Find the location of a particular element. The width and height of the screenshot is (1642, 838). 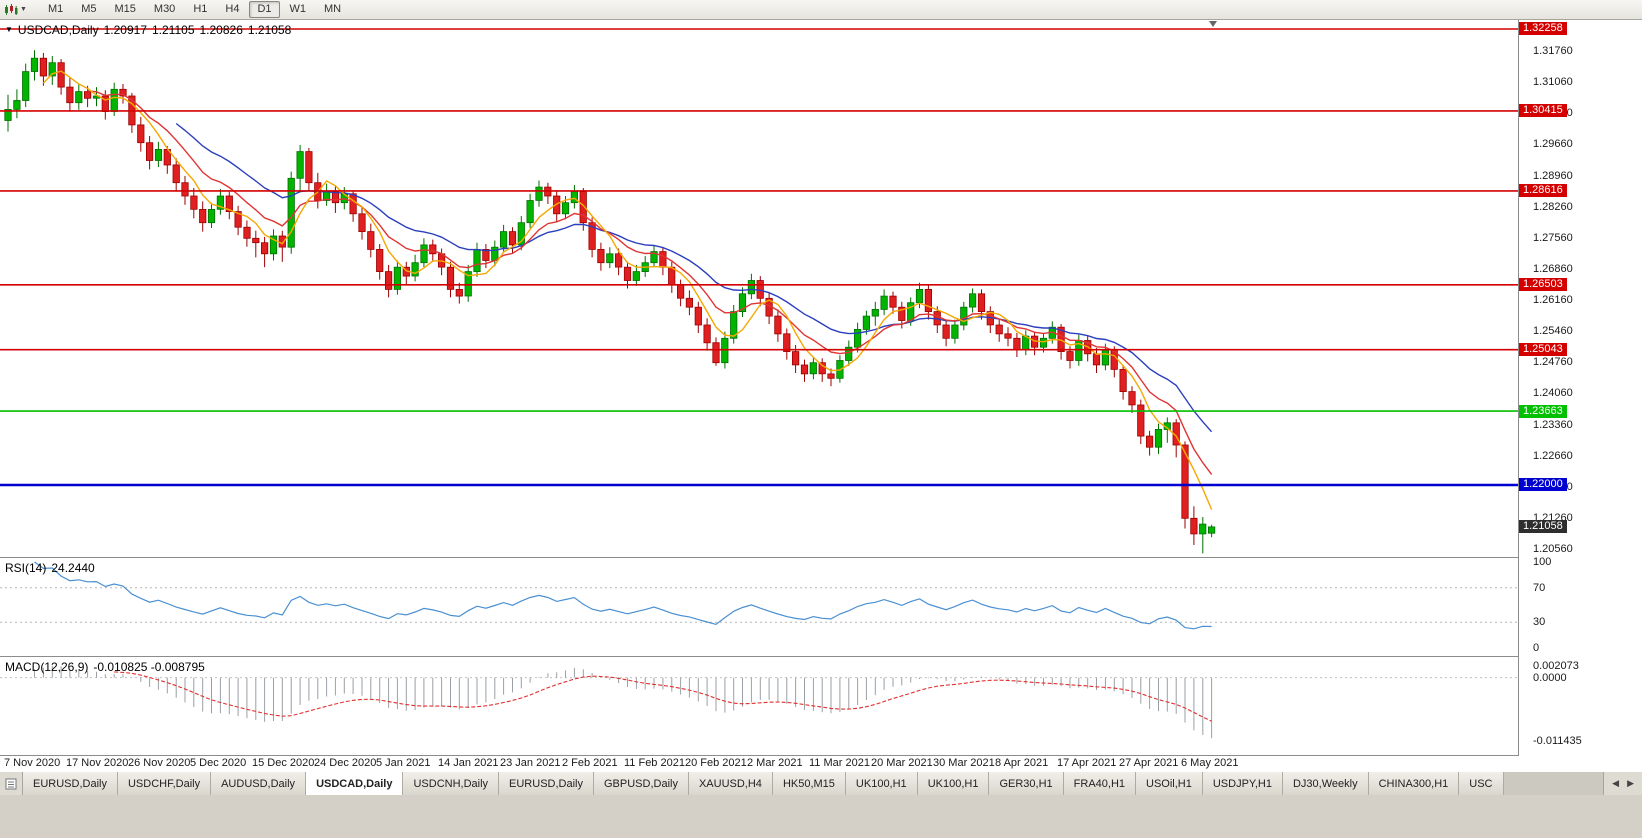

current-price-badge: 1.21058 is located at coordinates (1543, 526).